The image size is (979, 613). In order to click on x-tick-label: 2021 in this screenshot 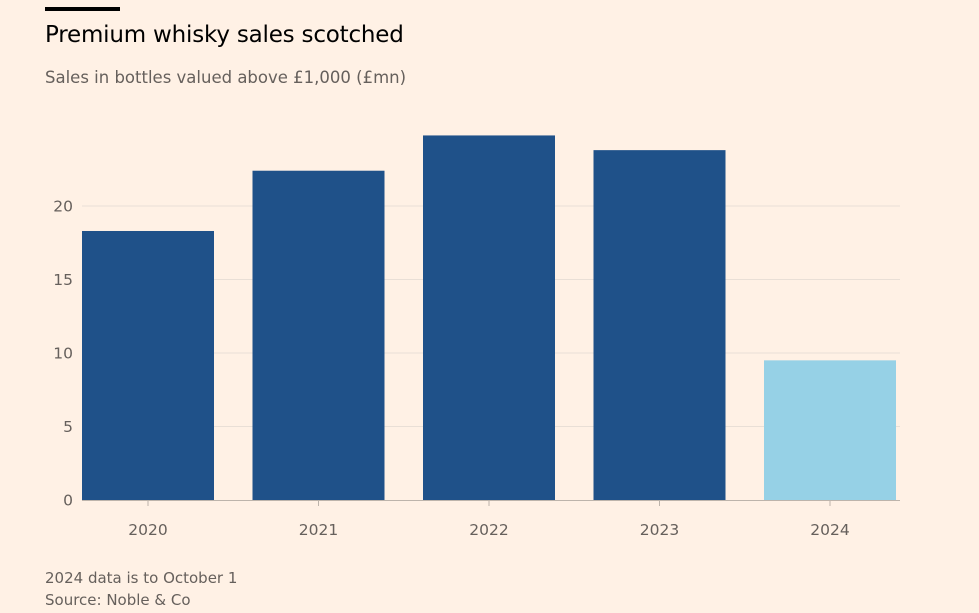, I will do `click(318, 530)`.